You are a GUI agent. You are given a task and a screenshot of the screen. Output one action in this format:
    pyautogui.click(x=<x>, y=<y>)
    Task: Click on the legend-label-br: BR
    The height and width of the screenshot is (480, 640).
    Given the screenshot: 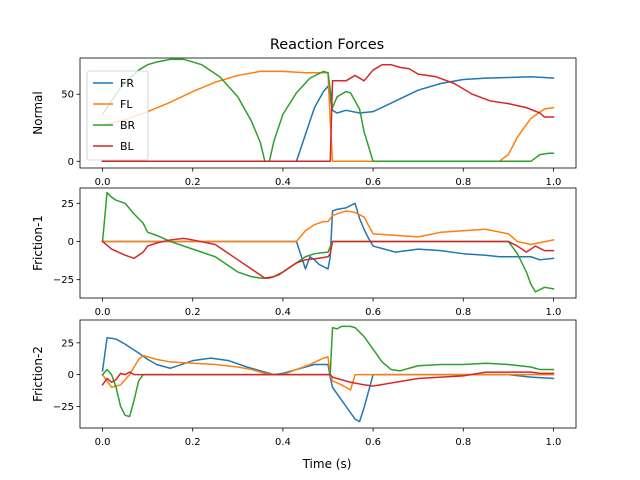 What is the action you would take?
    pyautogui.click(x=128, y=125)
    